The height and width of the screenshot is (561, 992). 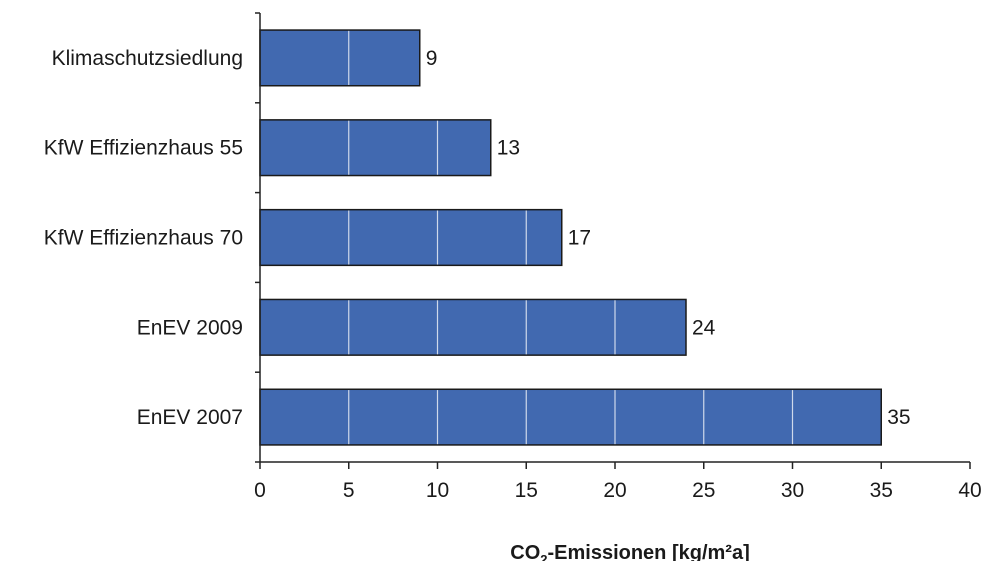 I want to click on x-tick-label: 10, so click(x=437, y=490).